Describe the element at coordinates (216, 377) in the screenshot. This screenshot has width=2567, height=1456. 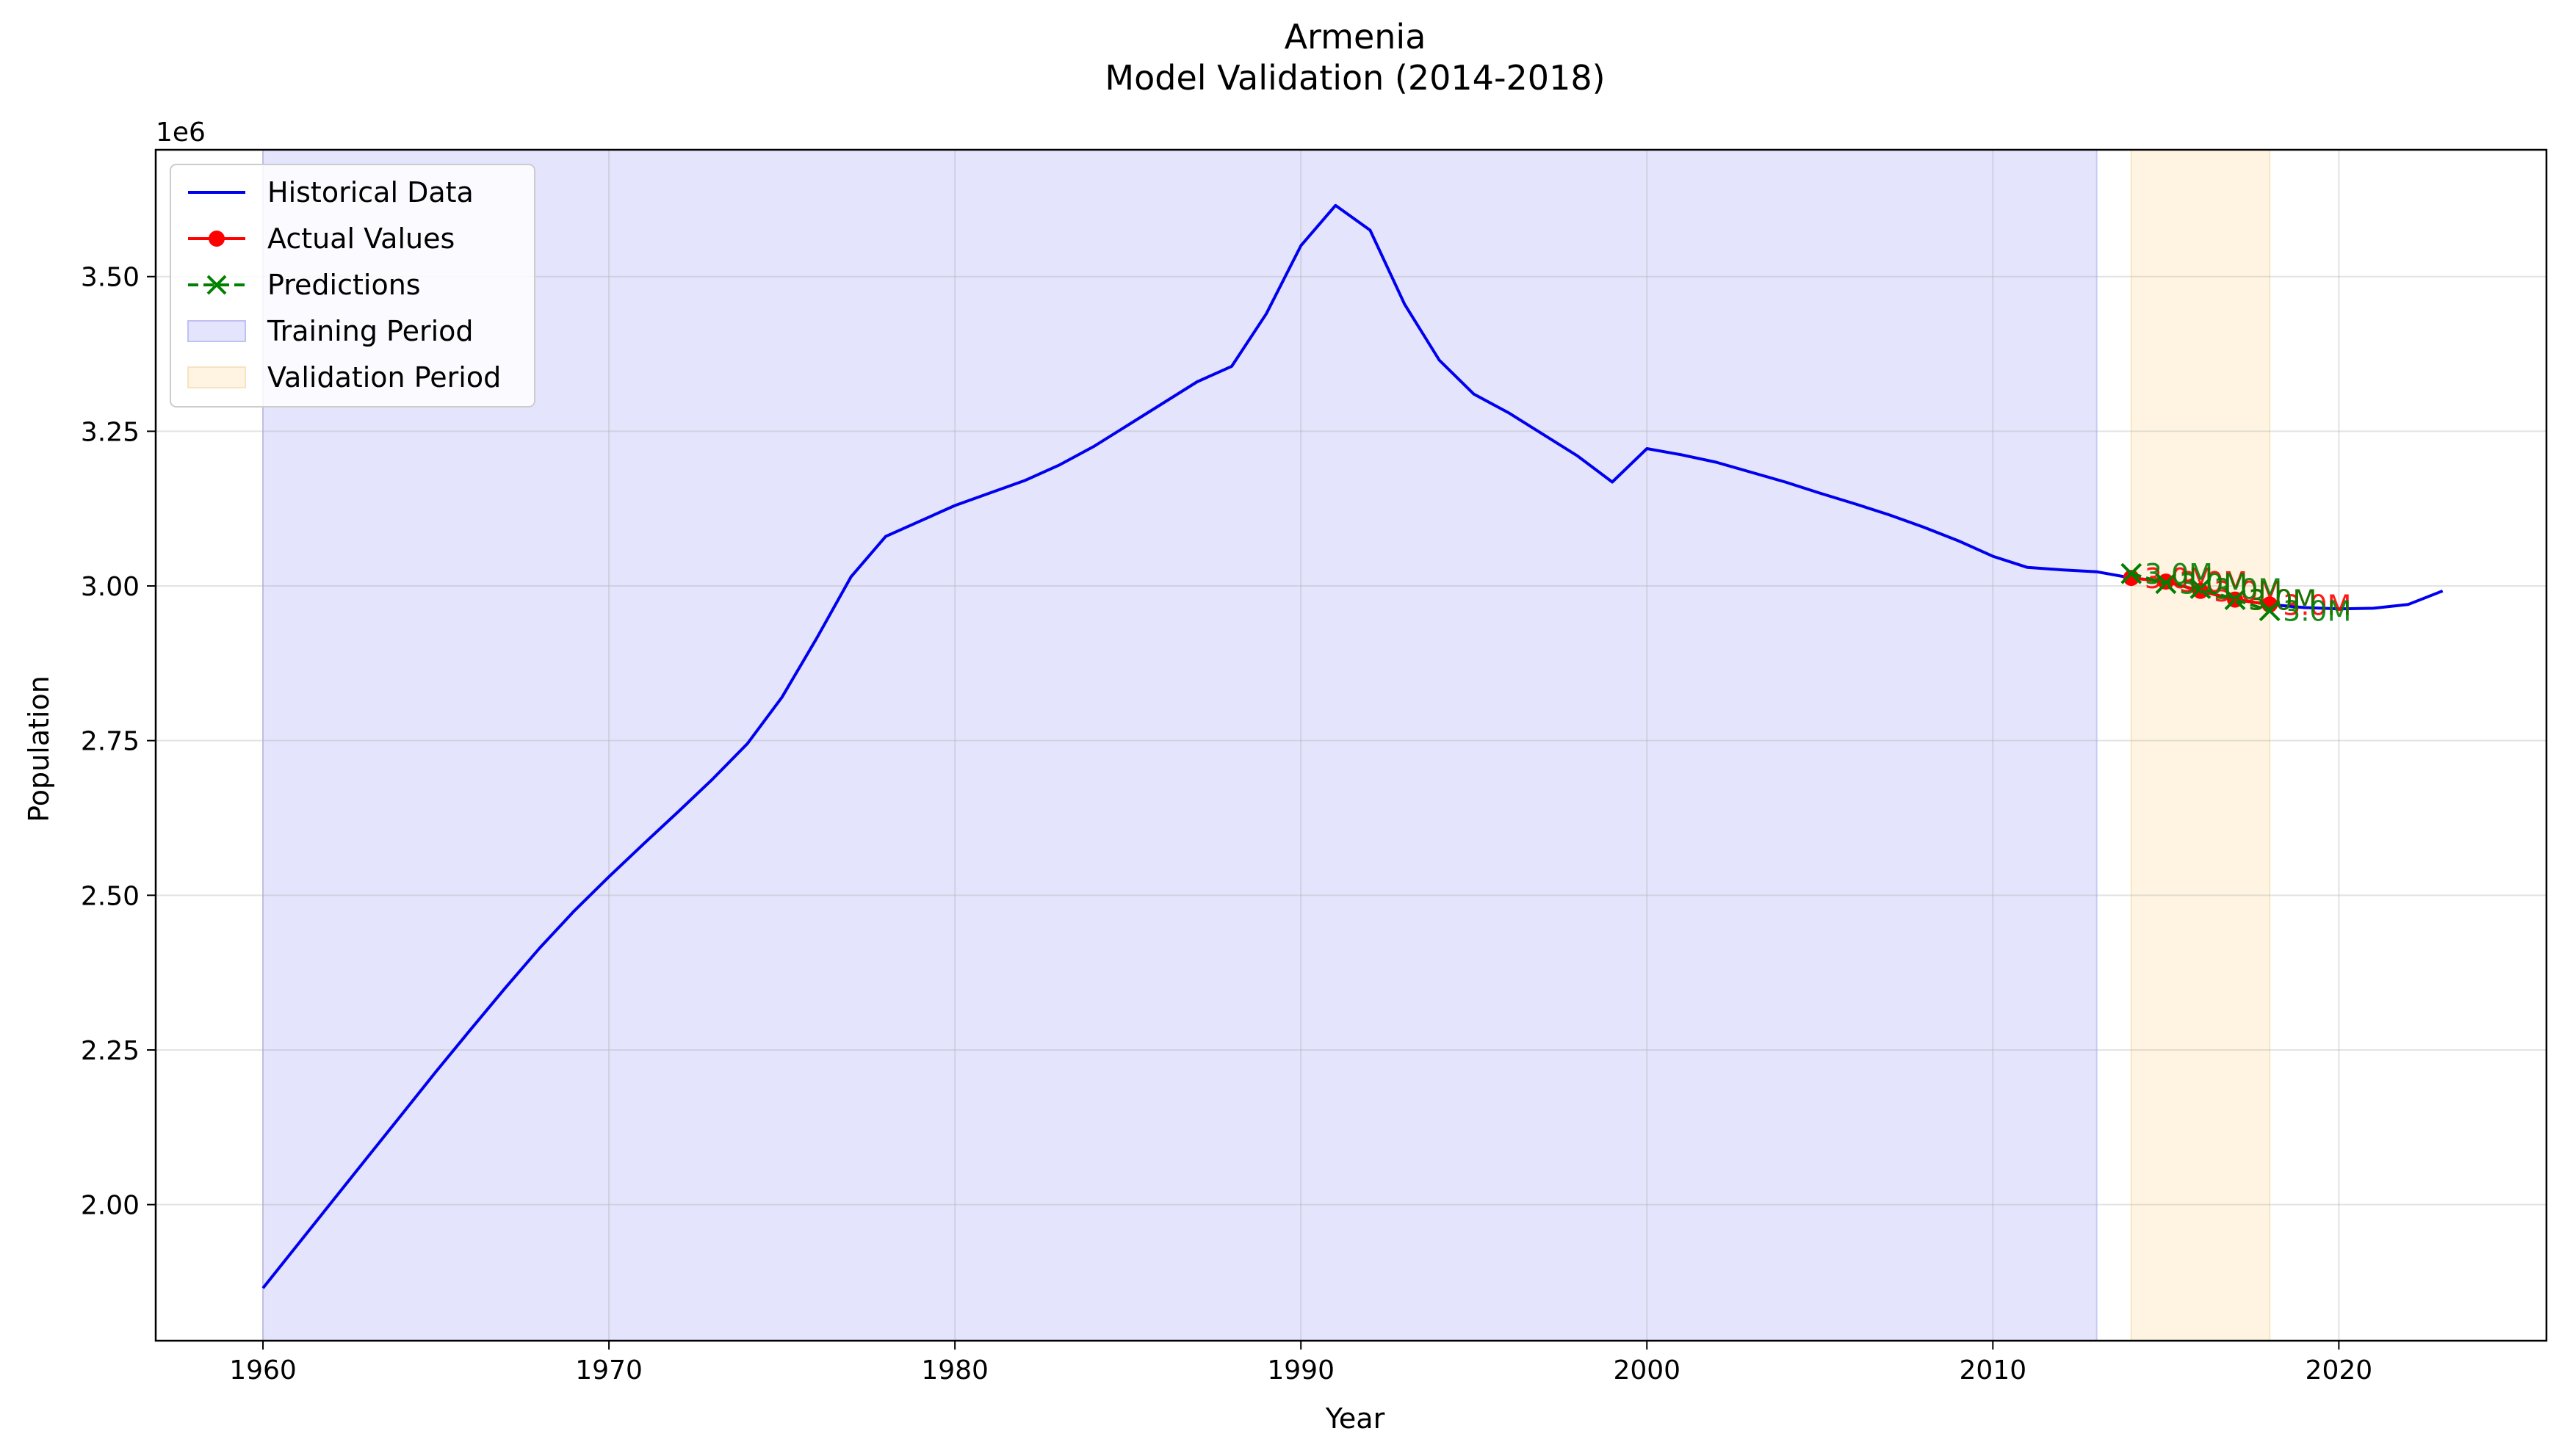
I see `legend-validation-swatch` at that location.